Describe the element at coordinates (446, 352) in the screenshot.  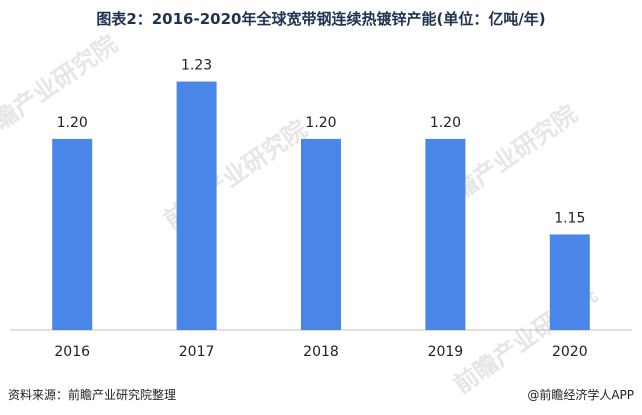
I see `x-tick-label-2019: 2019` at that location.